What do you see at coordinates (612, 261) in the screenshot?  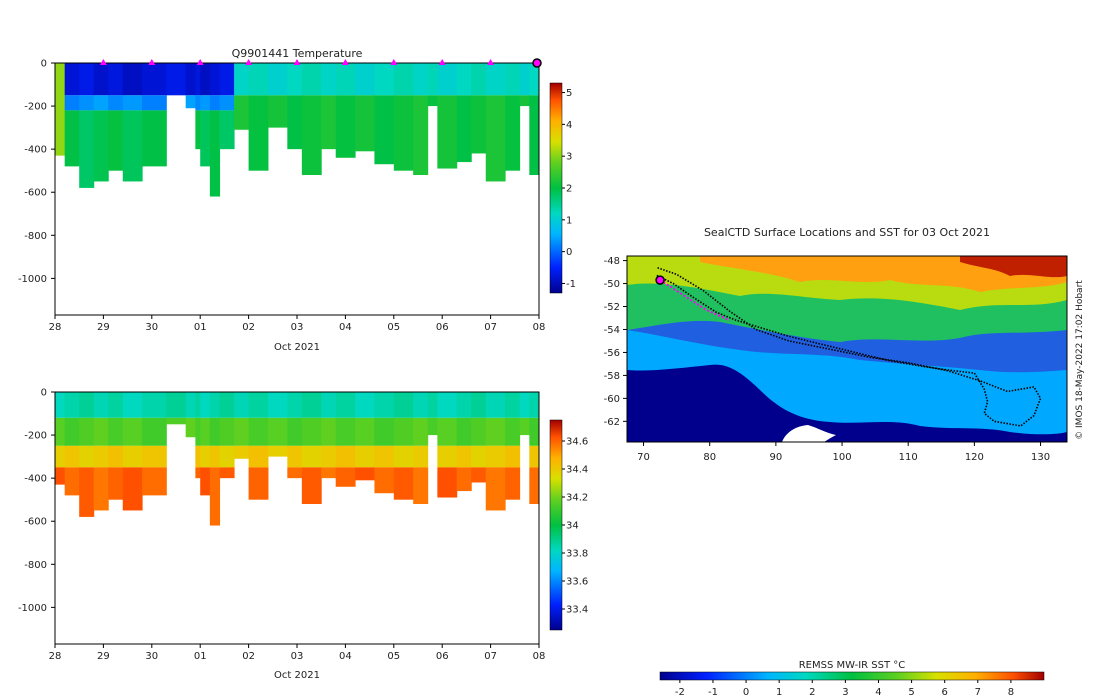 I see `map-y-tick-label: -48` at bounding box center [612, 261].